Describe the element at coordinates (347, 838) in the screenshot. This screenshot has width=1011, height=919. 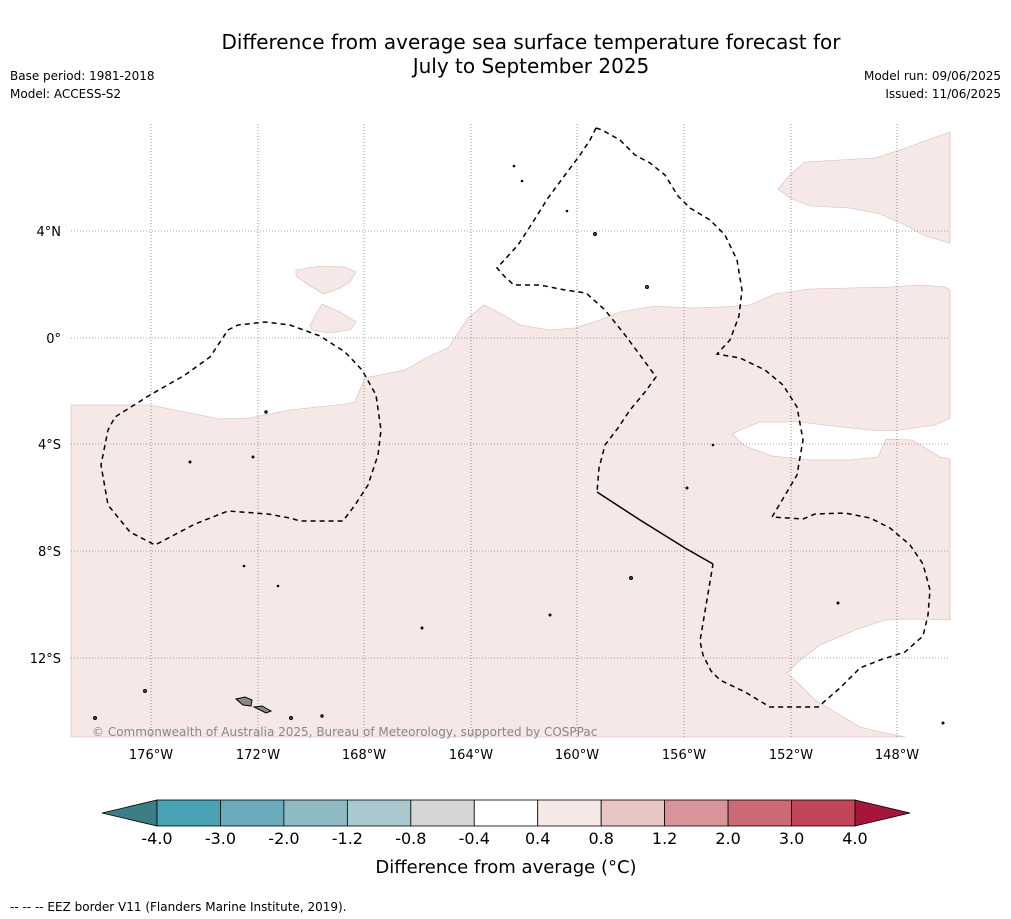
I see `colorbar-tick-label: -1.2` at that location.